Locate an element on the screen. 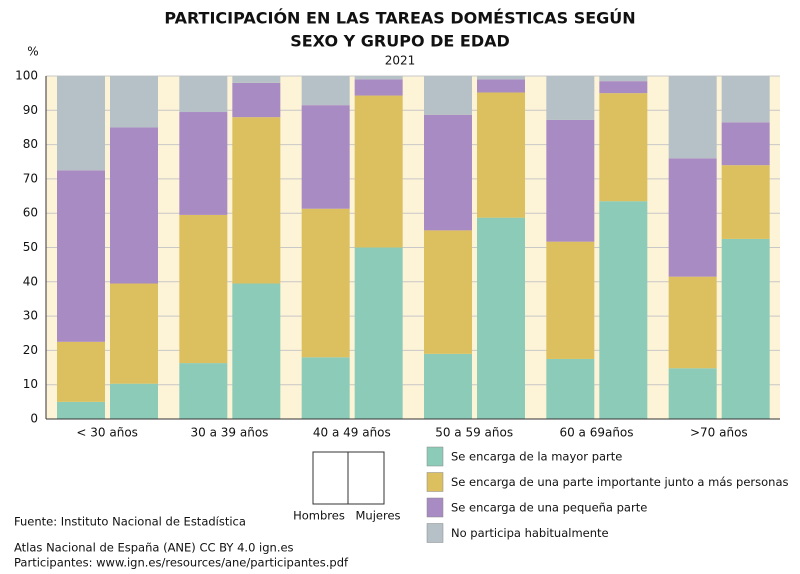  chart-subtitle: 2021 is located at coordinates (400, 61).